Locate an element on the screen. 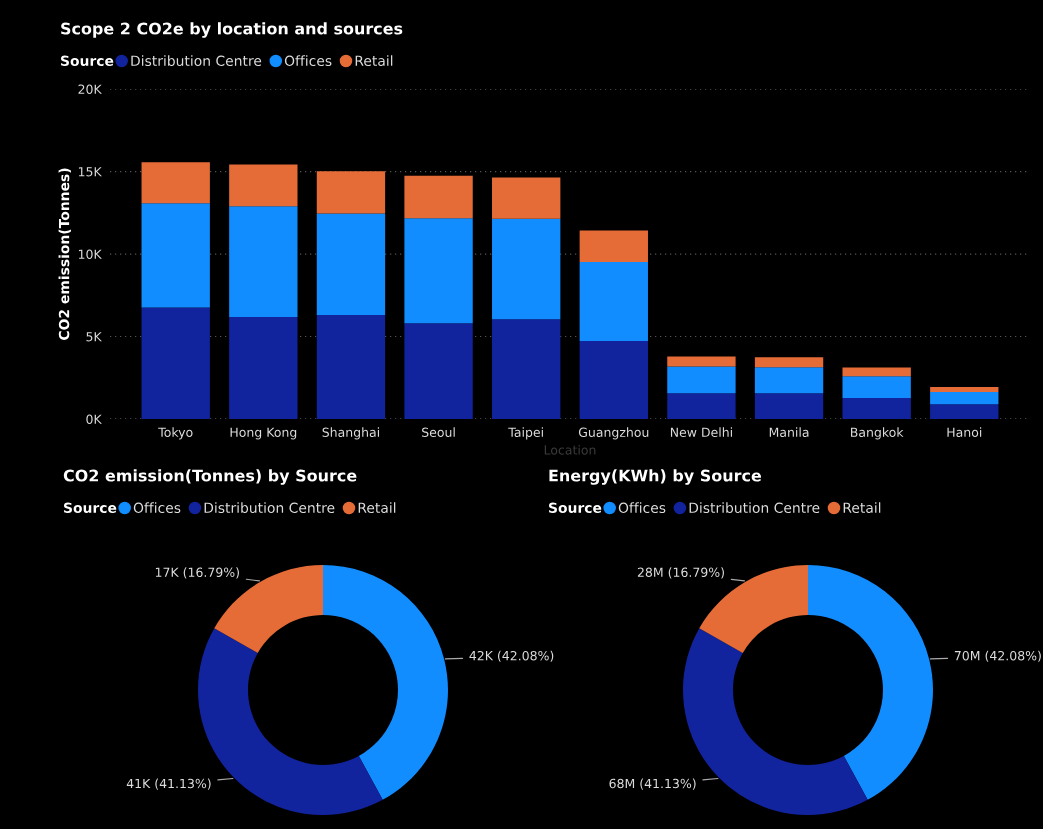 The width and height of the screenshot is (1043, 829). x-tick-label: Guangzhou is located at coordinates (613, 433).